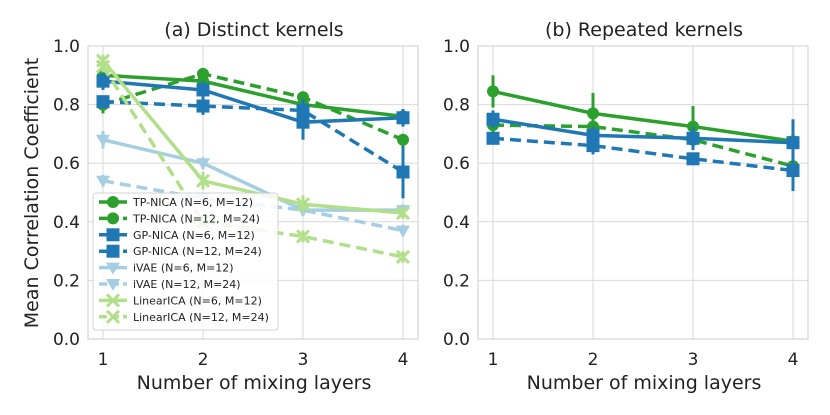 The image size is (830, 415). I want to click on legend-entry: iVAE (N=12, M=24), so click(170, 284).